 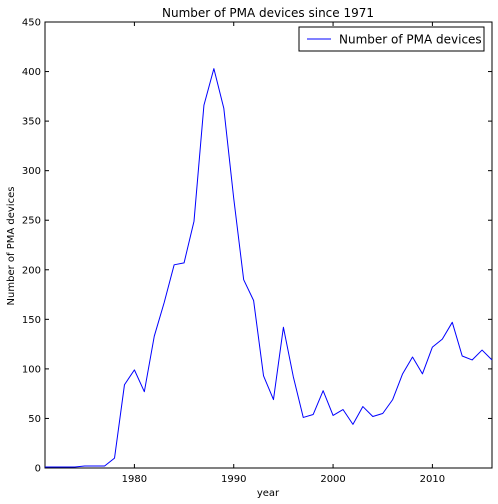 What do you see at coordinates (31, 320) in the screenshot?
I see `y-tick-label: 150` at bounding box center [31, 320].